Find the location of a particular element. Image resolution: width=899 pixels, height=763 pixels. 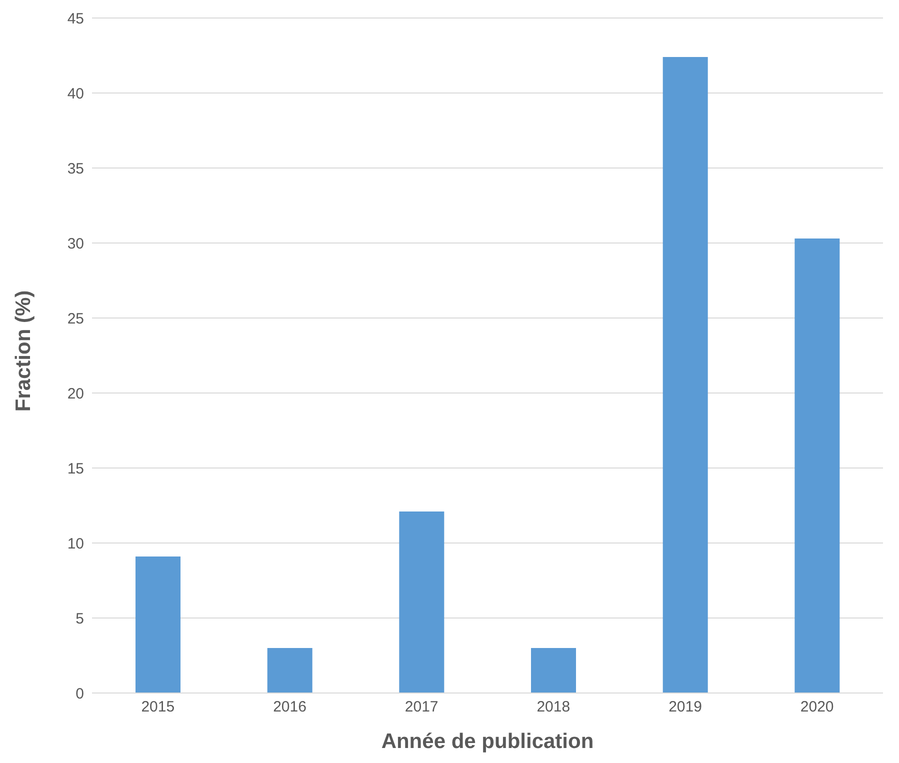

x-tick-label: 2019 is located at coordinates (685, 707).